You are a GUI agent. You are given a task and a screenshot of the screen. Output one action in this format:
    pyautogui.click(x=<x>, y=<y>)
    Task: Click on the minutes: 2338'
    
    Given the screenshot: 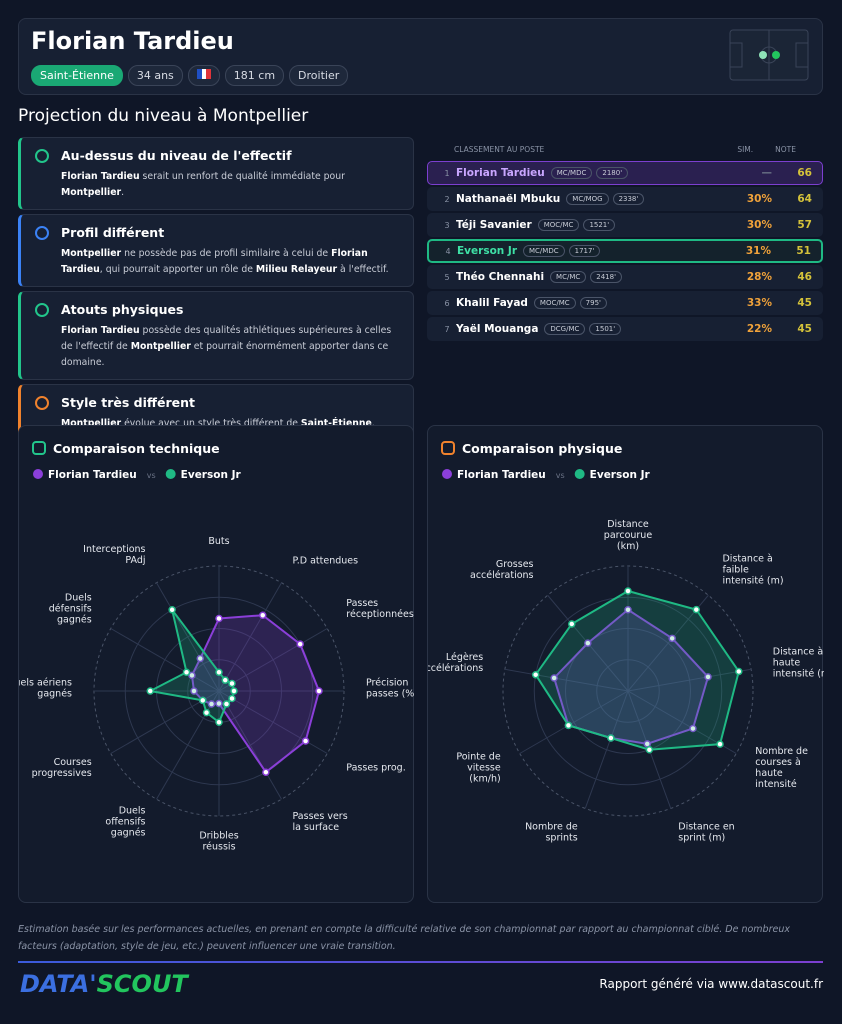 What is the action you would take?
    pyautogui.click(x=628, y=199)
    